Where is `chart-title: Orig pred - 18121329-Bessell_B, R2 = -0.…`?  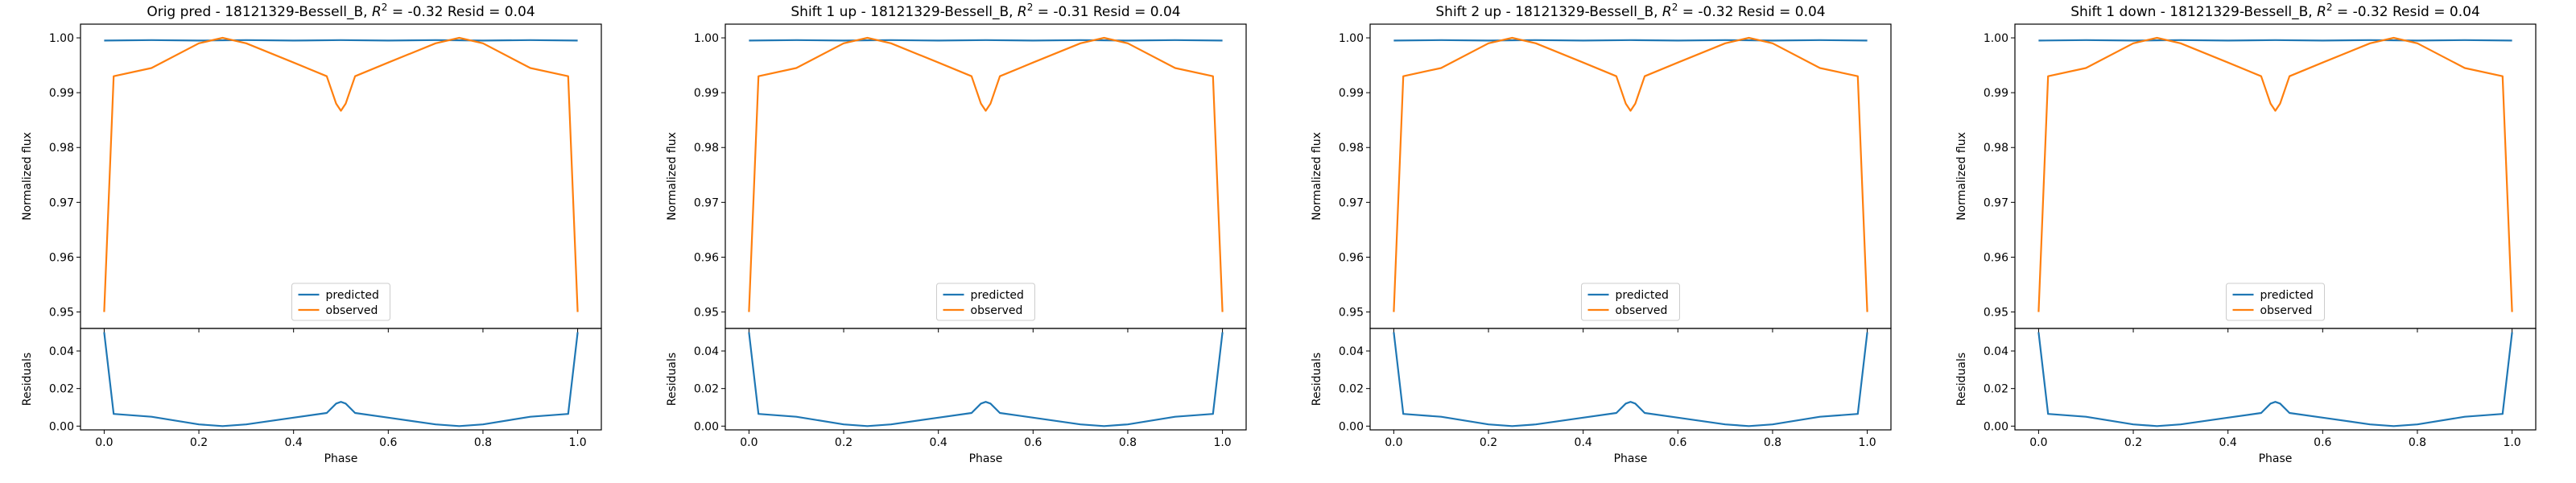
chart-title: Orig pred - 18121329-Bessell_B, R2 = -0.… is located at coordinates (341, 11).